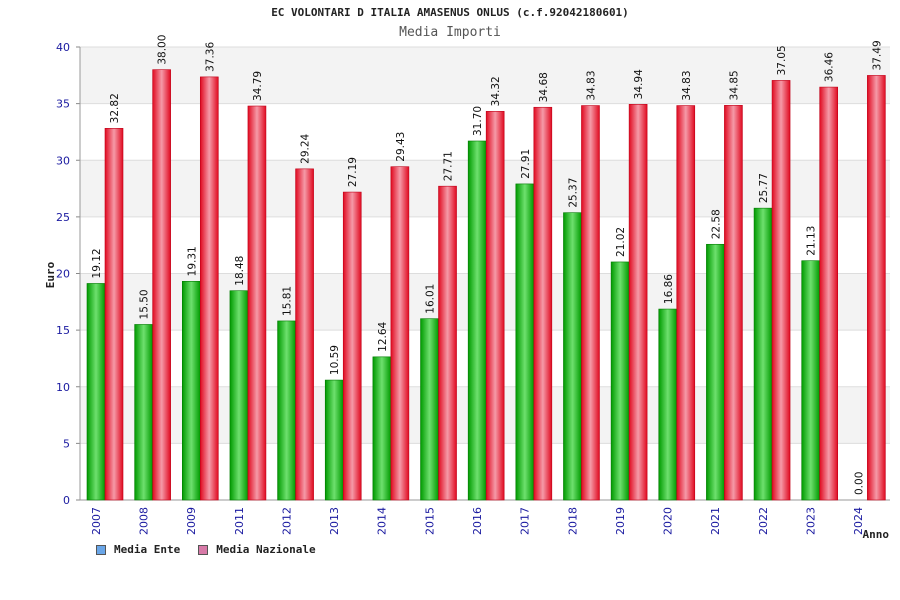 This screenshot has height=600, width=900. I want to click on data-label-media-ente: 21.02, so click(621, 242).